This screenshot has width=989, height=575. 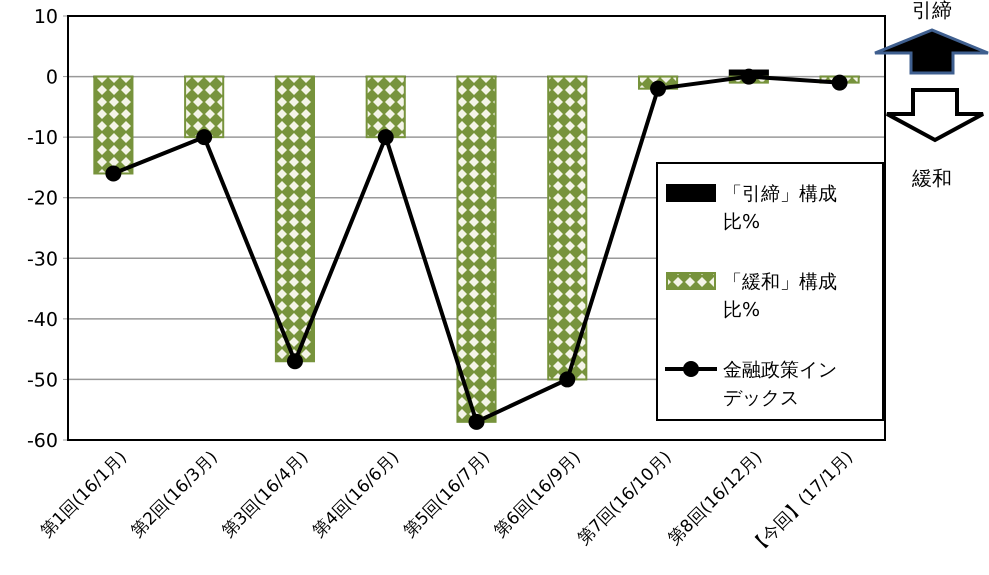 I want to click on y-tick-label: 10, so click(x=46, y=17).